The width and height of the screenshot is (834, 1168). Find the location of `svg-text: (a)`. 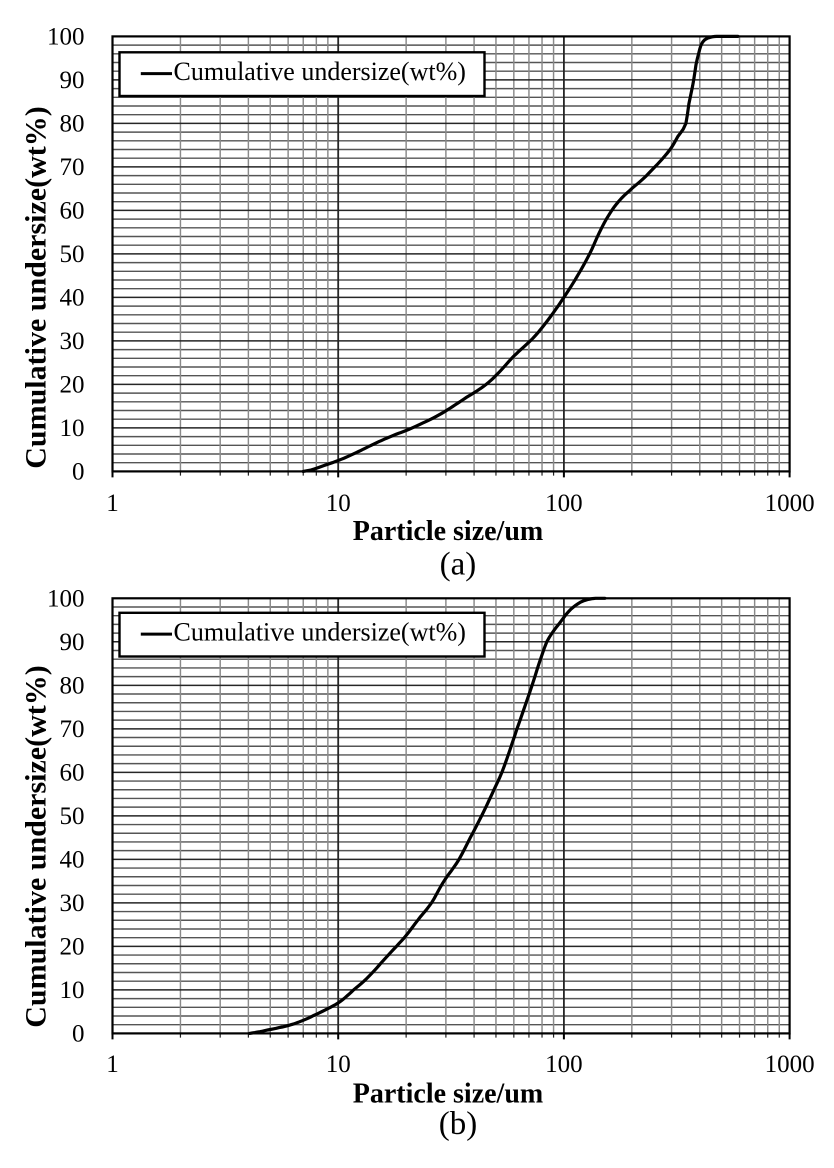

svg-text: (a) is located at coordinates (458, 565).